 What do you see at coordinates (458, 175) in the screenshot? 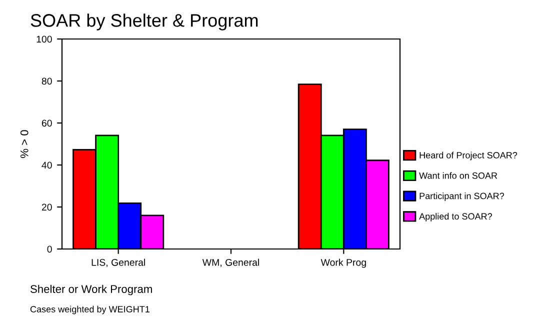
I see `legend-label: Want info on SOAR` at bounding box center [458, 175].